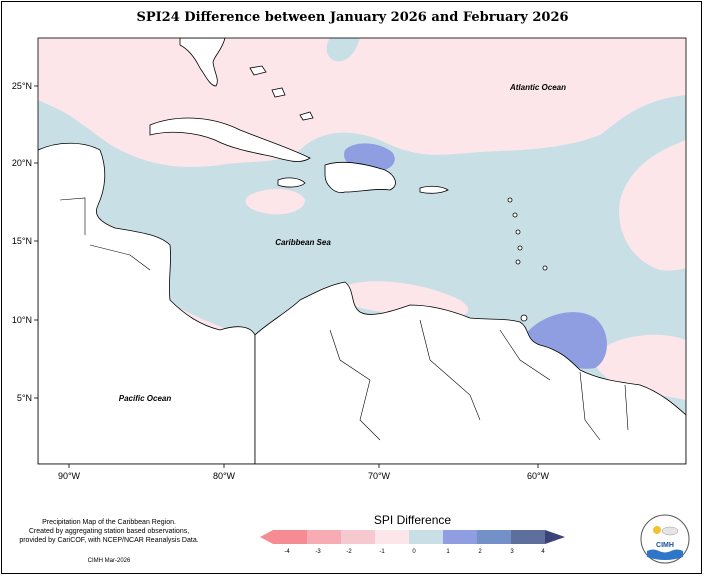 The width and height of the screenshot is (705, 577). Describe the element at coordinates (517, 79) in the screenshot. I see `spi-light-pink-zone-atlantic` at that location.